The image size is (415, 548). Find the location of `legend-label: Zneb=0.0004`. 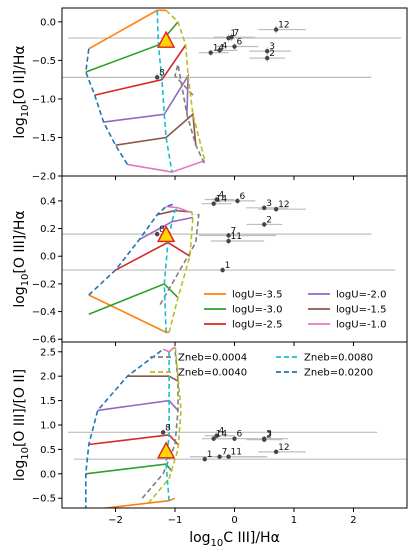

legend-label: Zneb=0.0004 is located at coordinates (212, 358).